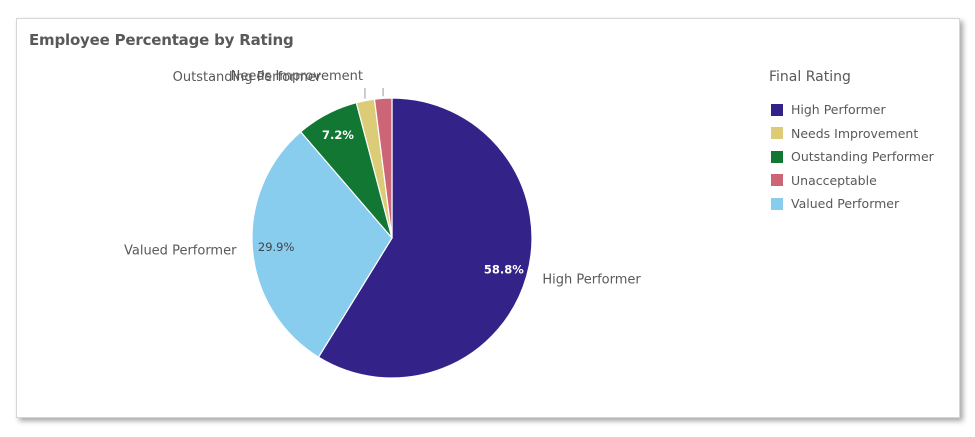 This screenshot has width=975, height=437. I want to click on legend-label: Valued Performer, so click(845, 204).